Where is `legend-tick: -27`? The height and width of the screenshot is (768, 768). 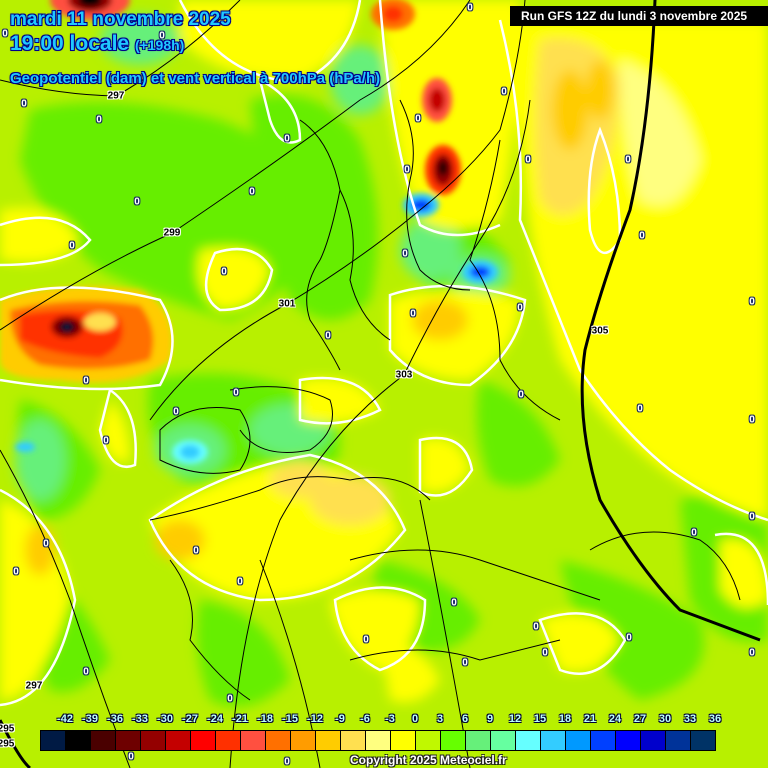 legend-tick: -27 is located at coordinates (190, 719).